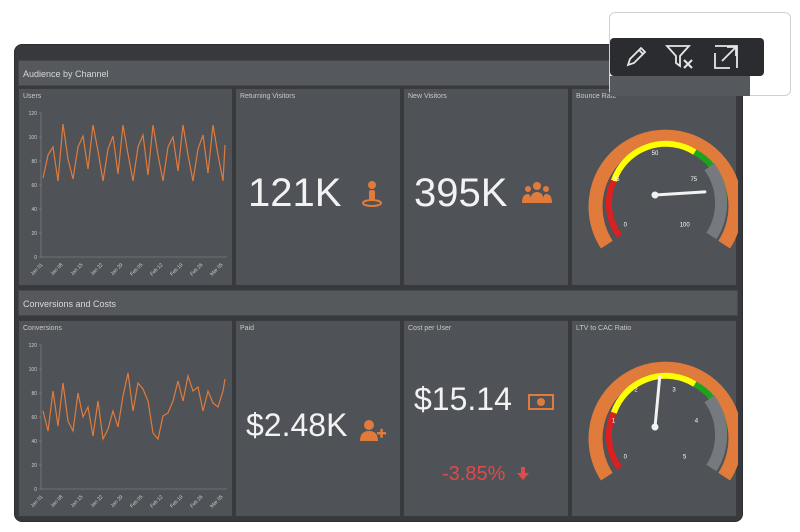  What do you see at coordinates (247, 328) in the screenshot?
I see `paid-title: Paid` at bounding box center [247, 328].